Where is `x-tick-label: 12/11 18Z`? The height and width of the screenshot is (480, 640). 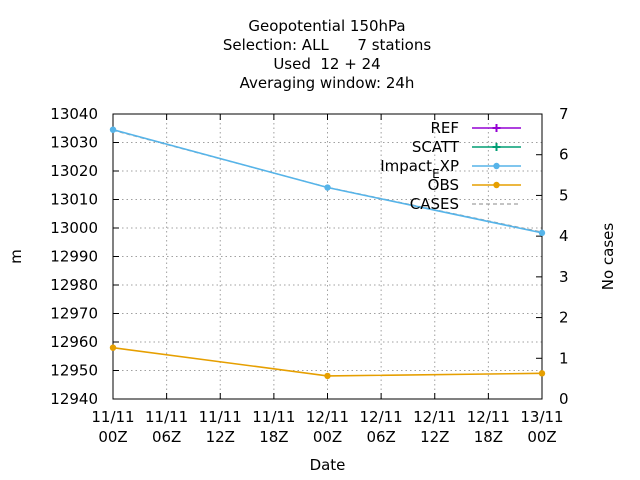 x-tick-label: 12/11 18Z is located at coordinates (488, 427).